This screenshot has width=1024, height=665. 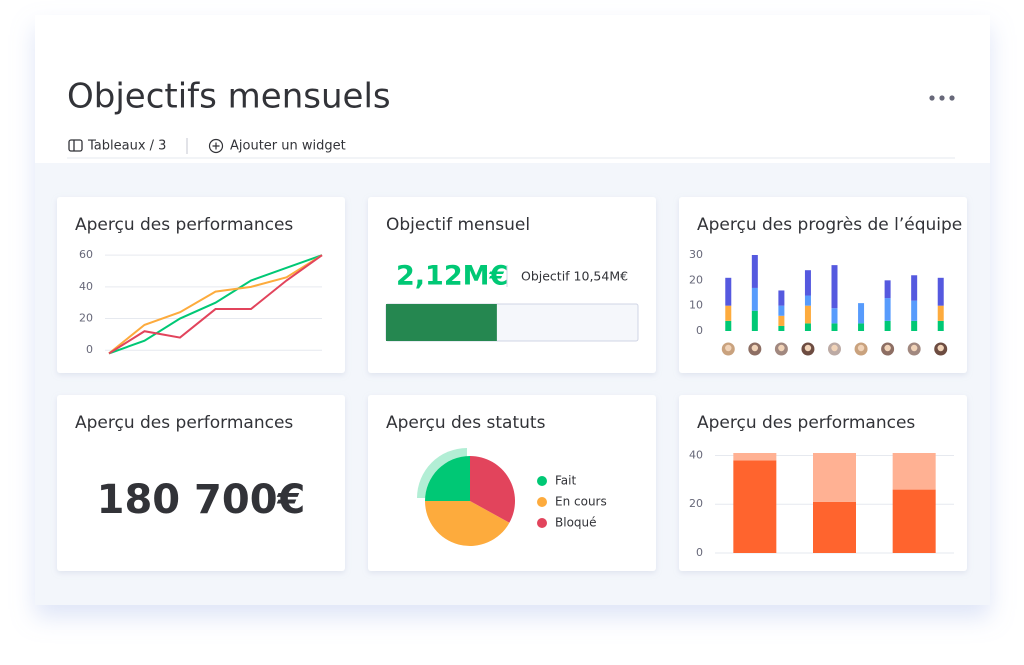 What do you see at coordinates (829, 225) in the screenshot?
I see `card-title: Aperçu des progrès de l’équipe` at bounding box center [829, 225].